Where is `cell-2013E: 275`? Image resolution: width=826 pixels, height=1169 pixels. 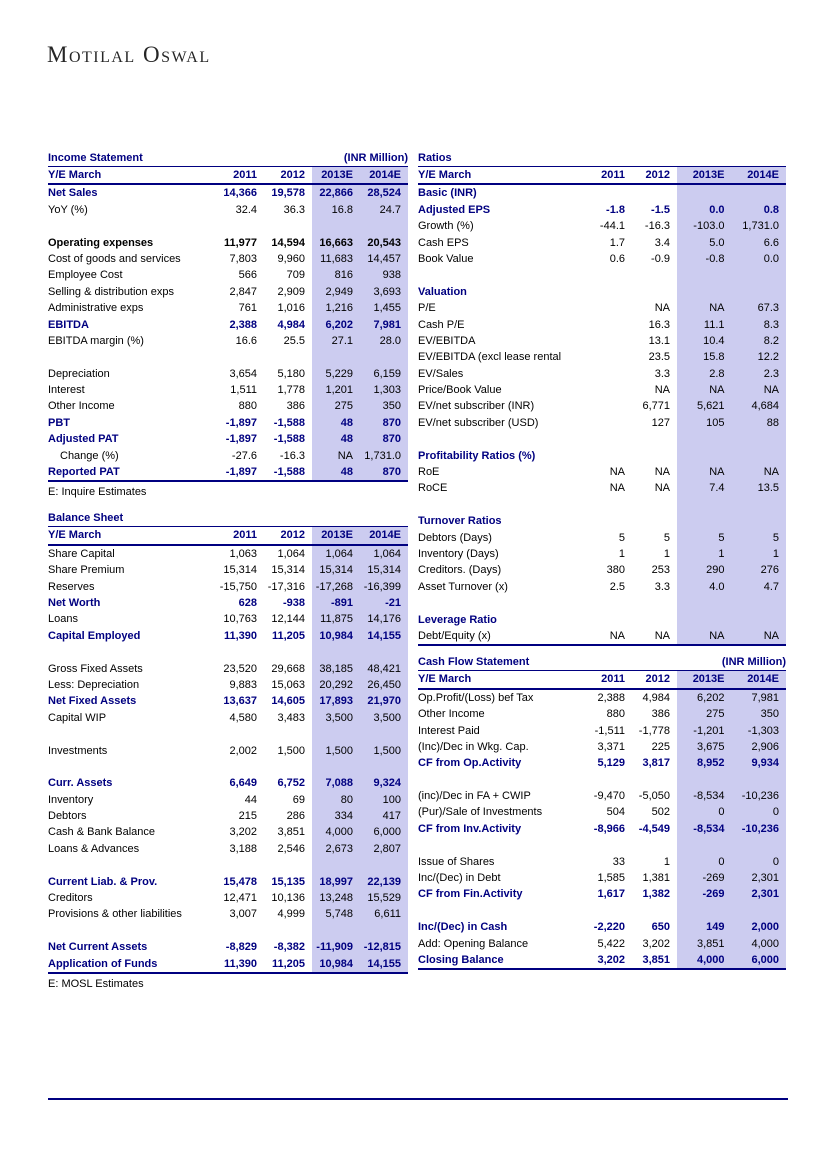 cell-2013E: 275 is located at coordinates (704, 714).